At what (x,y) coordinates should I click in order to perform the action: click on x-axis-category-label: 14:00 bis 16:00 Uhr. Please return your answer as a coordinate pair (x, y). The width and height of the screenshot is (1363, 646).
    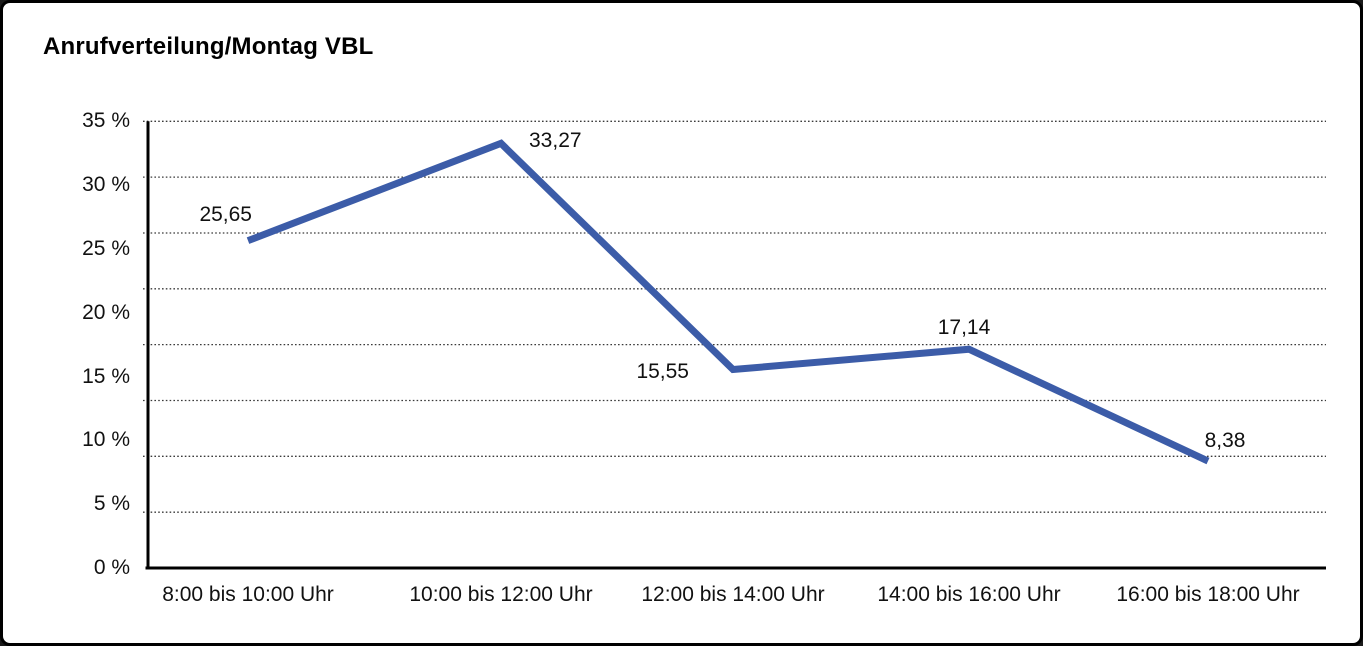
    Looking at the image, I should click on (969, 594).